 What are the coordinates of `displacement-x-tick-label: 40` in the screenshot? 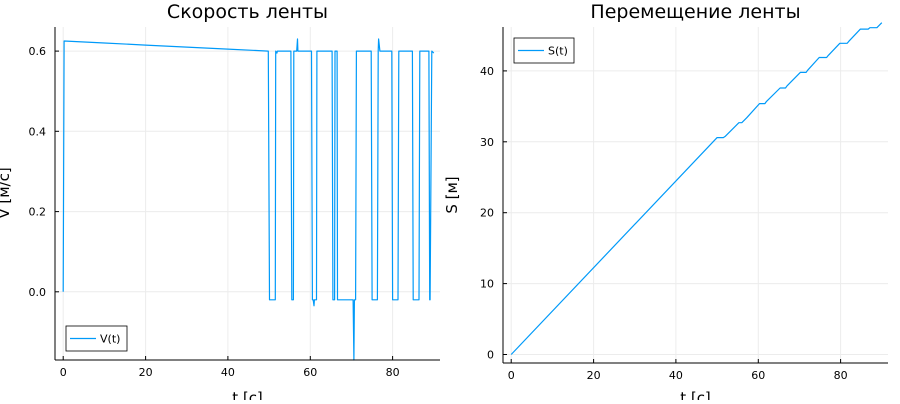 It's located at (676, 375).